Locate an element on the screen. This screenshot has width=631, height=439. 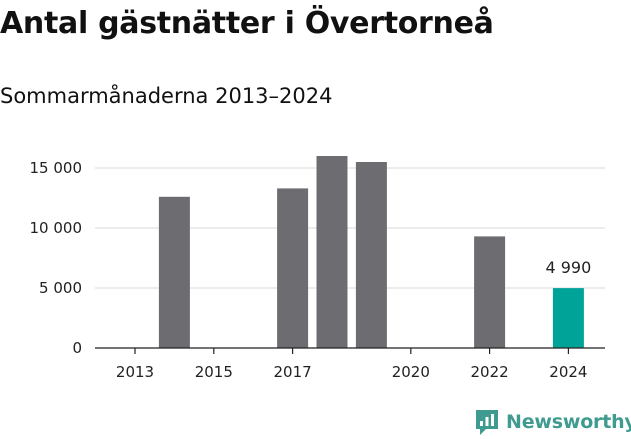
newsworthy-brand: Newsworthy is located at coordinates (552, 422).